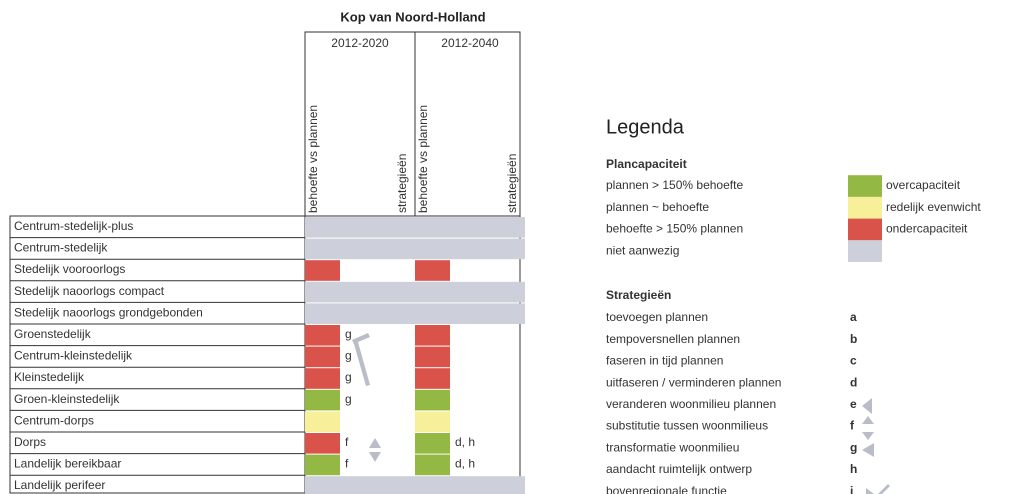  Describe the element at coordinates (89, 291) in the screenshot. I see `row-label: Stedelijk naoorlogs compact` at that location.